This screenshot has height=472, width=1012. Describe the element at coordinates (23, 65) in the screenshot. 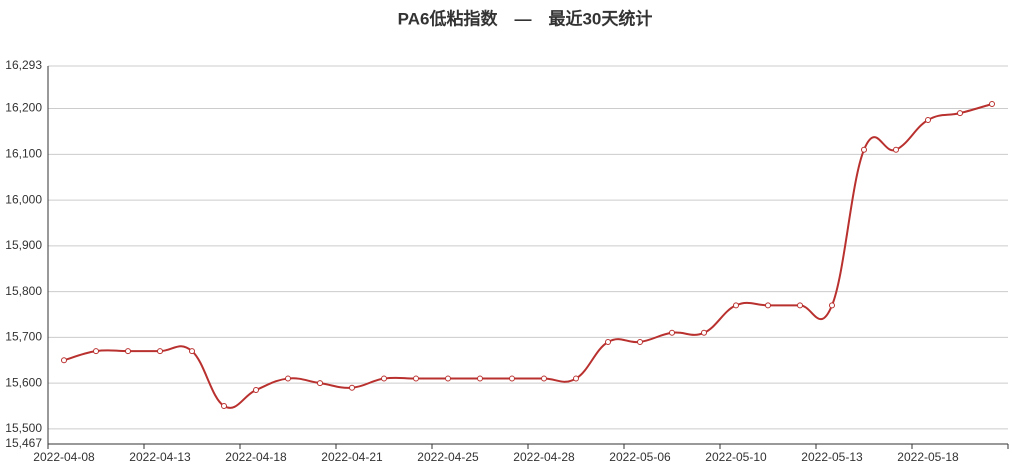

I see `y-tick-label: 16,293` at that location.